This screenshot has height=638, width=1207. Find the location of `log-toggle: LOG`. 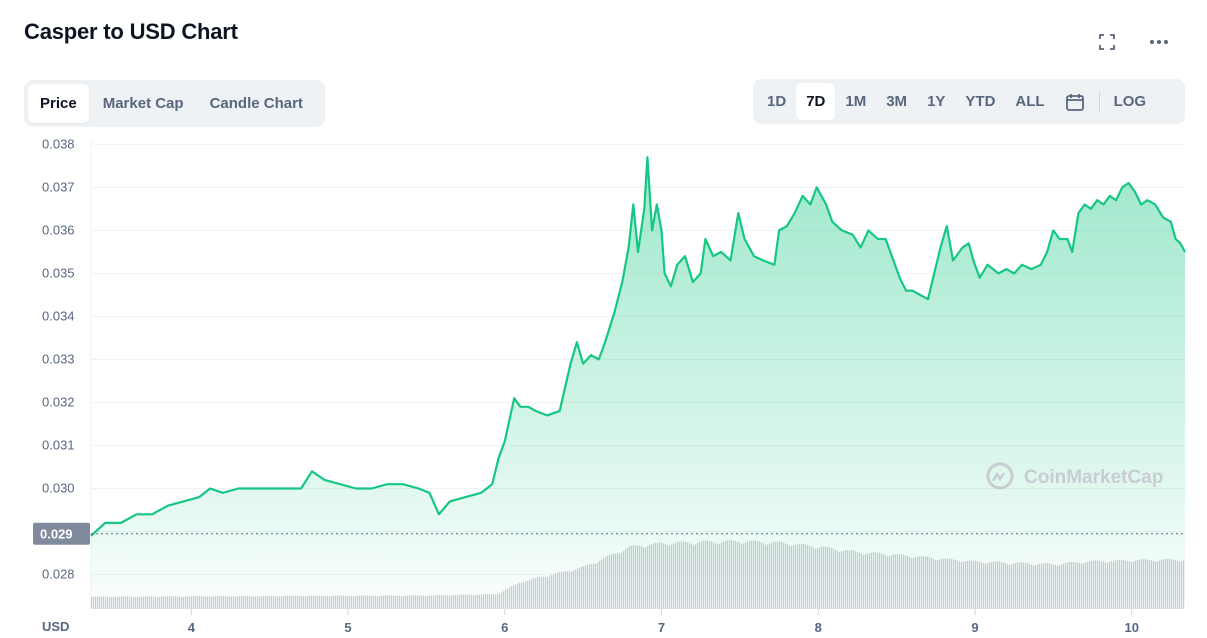

log-toggle: LOG is located at coordinates (1130, 101).